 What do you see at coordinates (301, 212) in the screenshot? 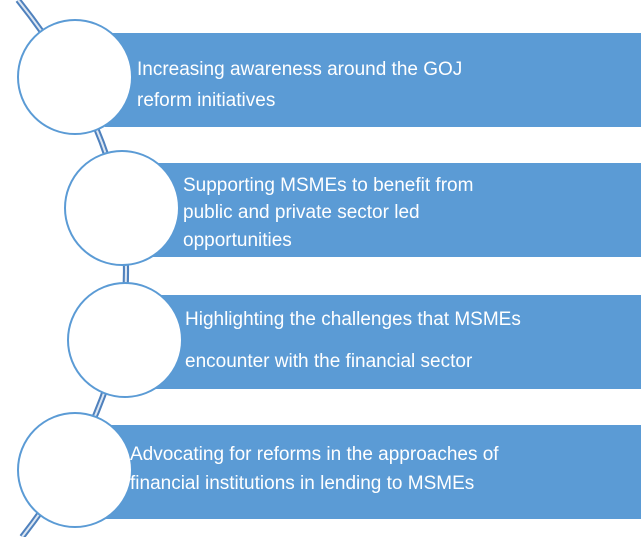
I see `item-text: public and private sector led` at bounding box center [301, 212].